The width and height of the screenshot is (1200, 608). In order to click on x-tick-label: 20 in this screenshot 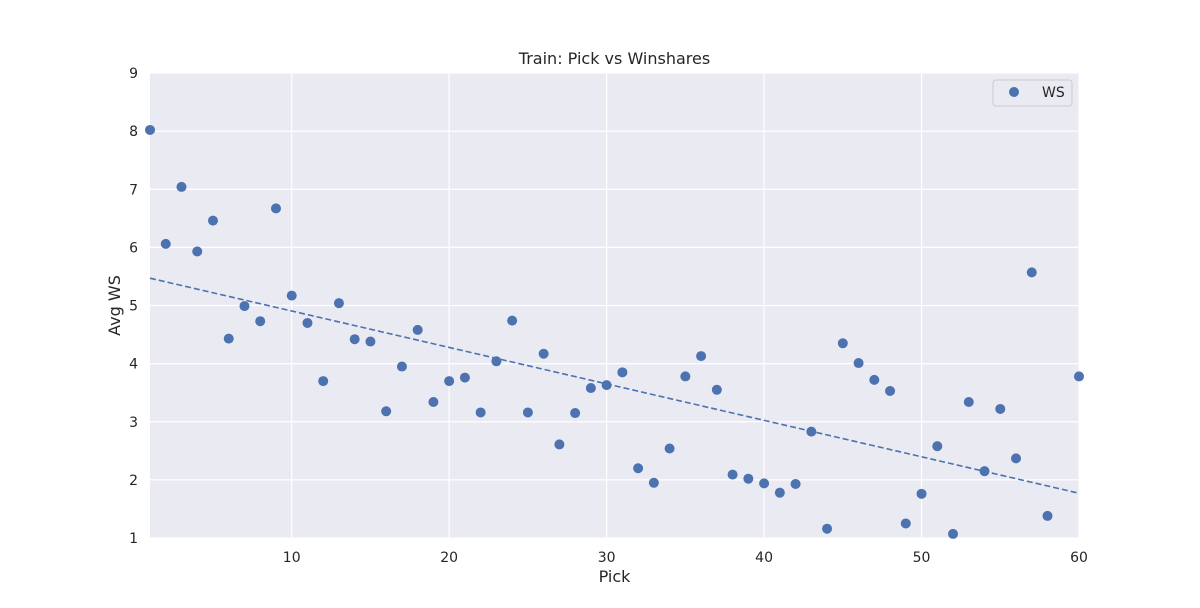, I will do `click(449, 558)`.